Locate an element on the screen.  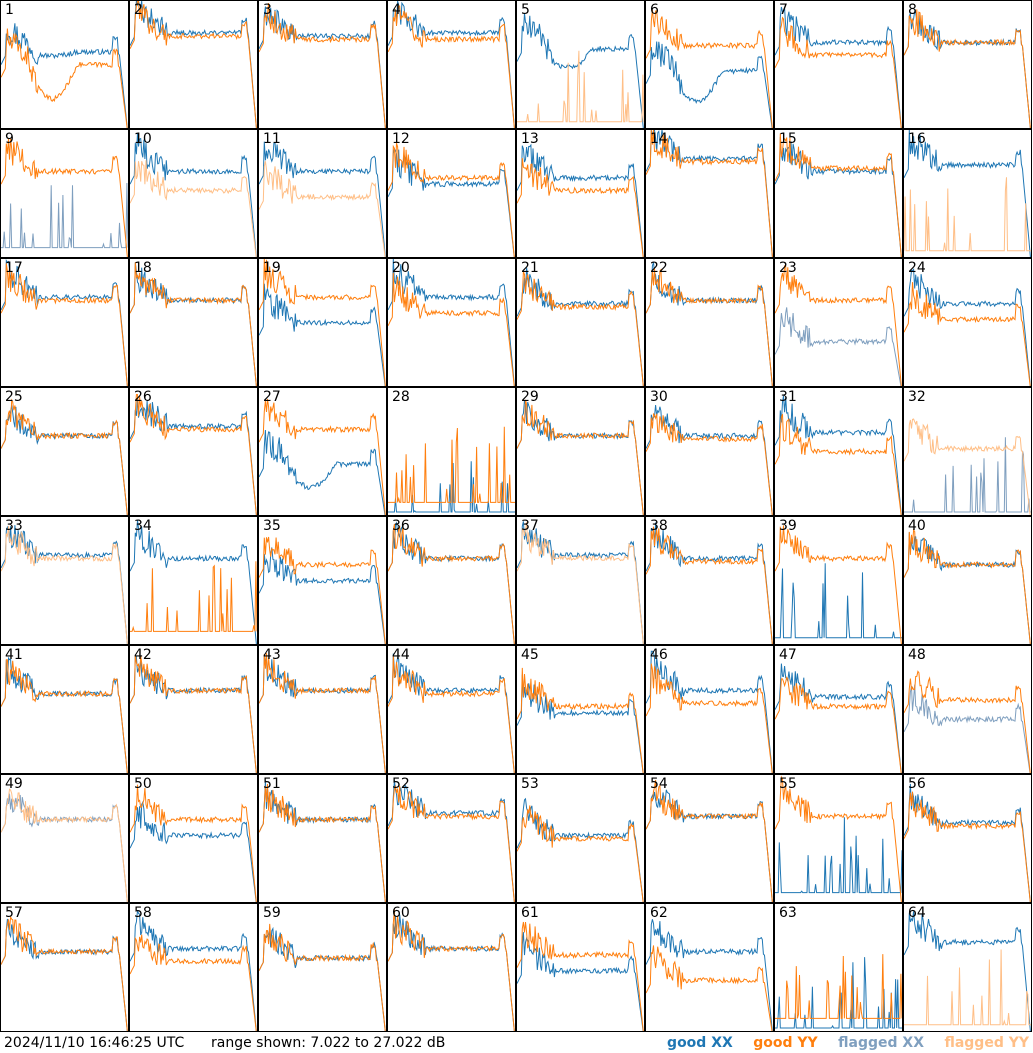
panel-63-yy-line is located at coordinates (838, 986).